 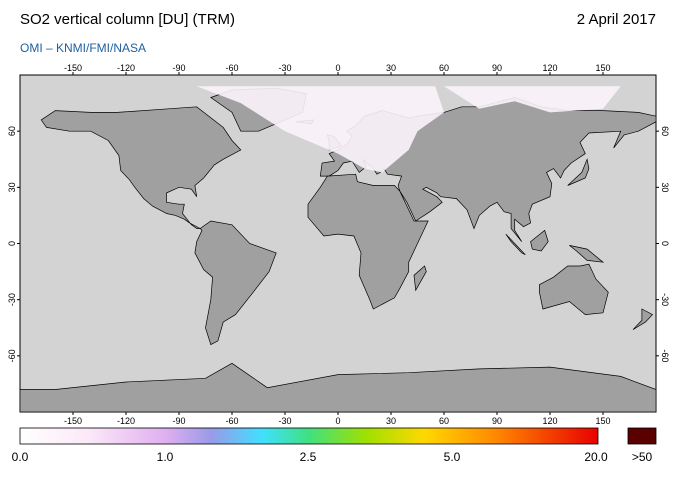 What do you see at coordinates (165, 457) in the screenshot?
I see `scale-label: 1.0` at bounding box center [165, 457].